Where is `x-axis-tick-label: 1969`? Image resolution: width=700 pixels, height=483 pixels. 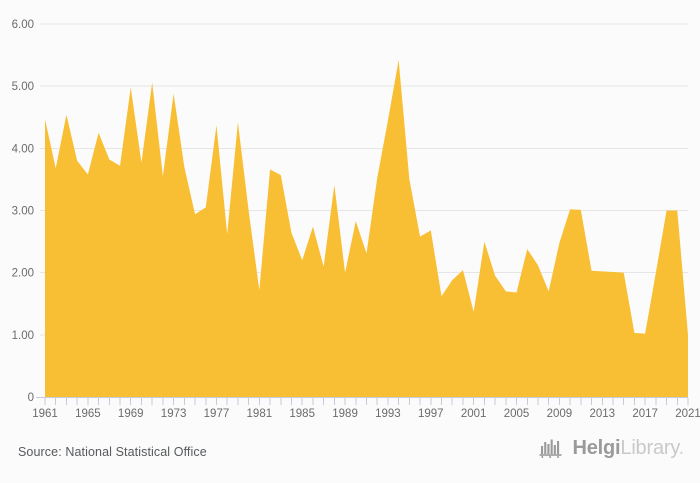 x-axis-tick-label: 1969 is located at coordinates (131, 414).